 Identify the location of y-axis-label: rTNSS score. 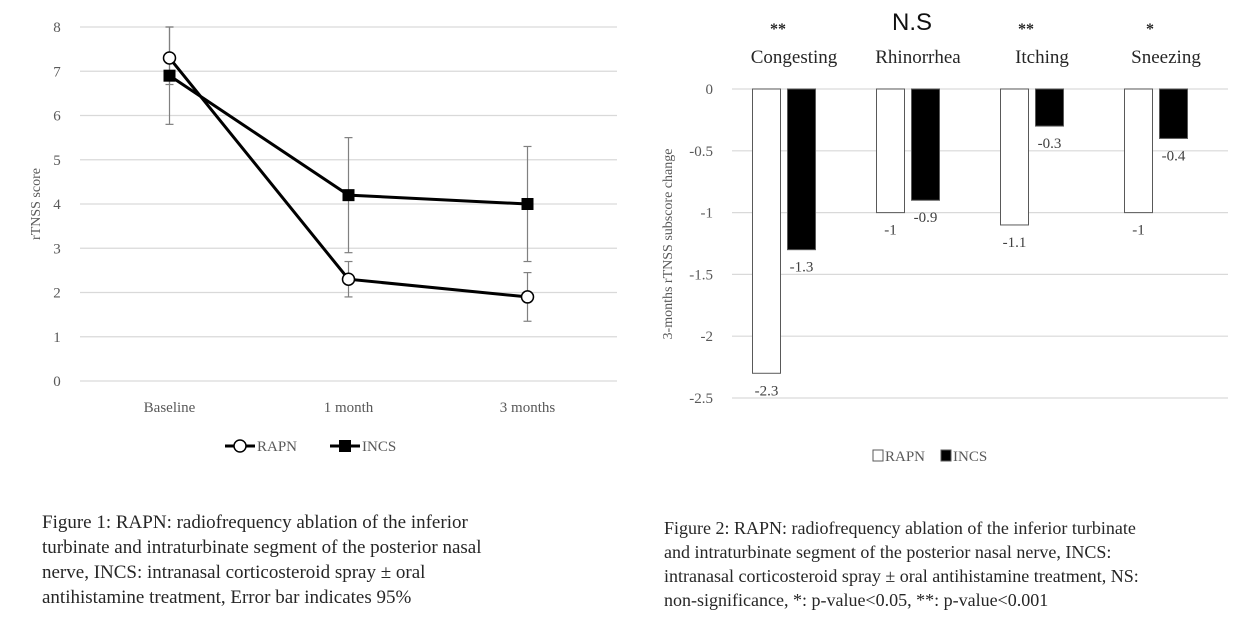
(36, 204).